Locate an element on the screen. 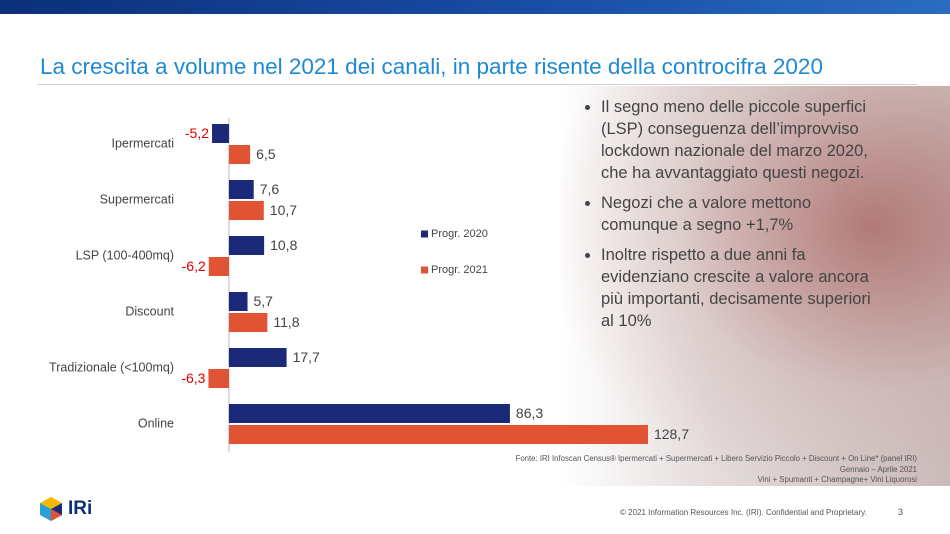 The width and height of the screenshot is (950, 534). category-label: Supermercati is located at coordinates (137, 199).